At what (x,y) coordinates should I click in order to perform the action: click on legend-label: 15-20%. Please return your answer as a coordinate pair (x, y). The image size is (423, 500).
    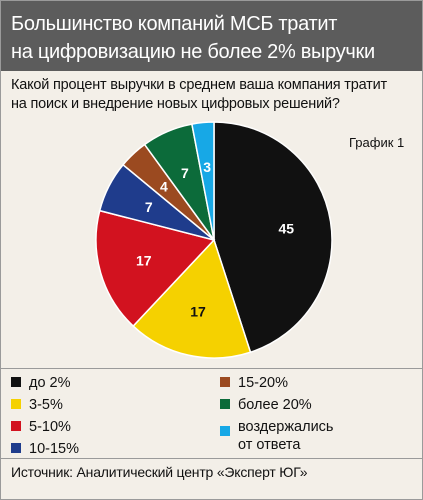
    Looking at the image, I should click on (263, 383).